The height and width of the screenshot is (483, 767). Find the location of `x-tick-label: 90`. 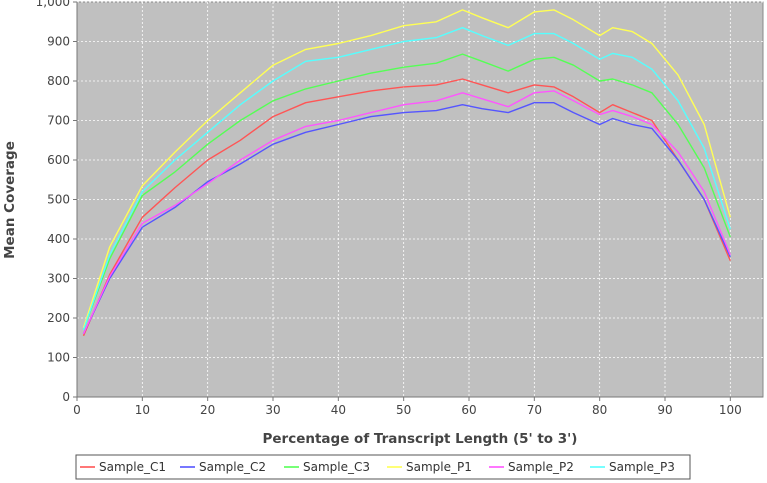

x-tick-label: 90 is located at coordinates (664, 410).